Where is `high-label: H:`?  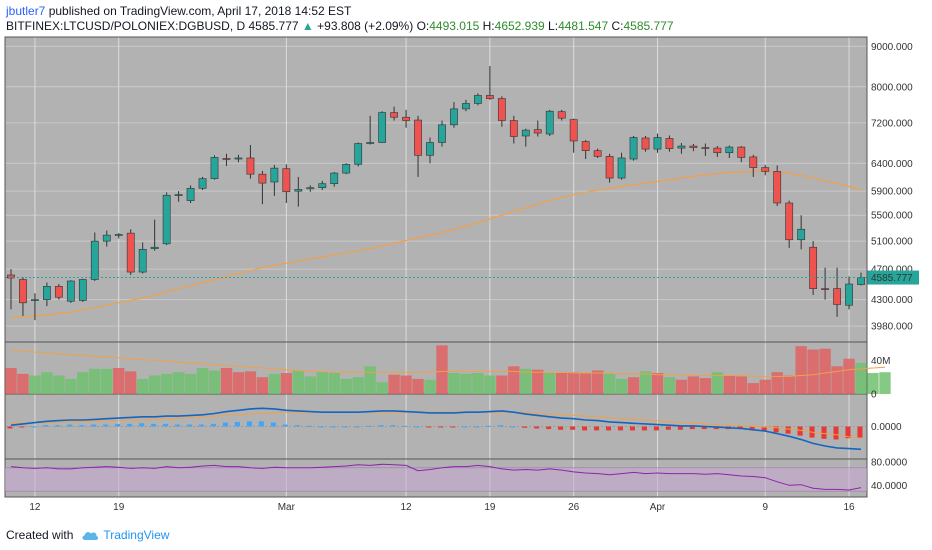 high-label: H: is located at coordinates (488, 26).